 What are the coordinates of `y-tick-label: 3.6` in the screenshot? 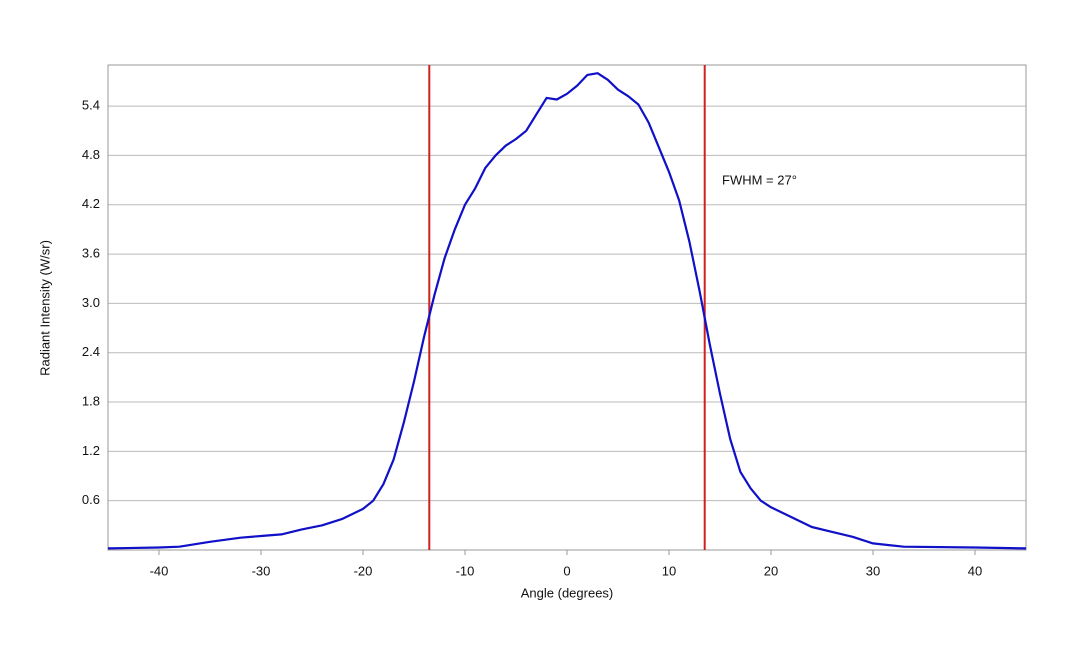 It's located at (91, 253).